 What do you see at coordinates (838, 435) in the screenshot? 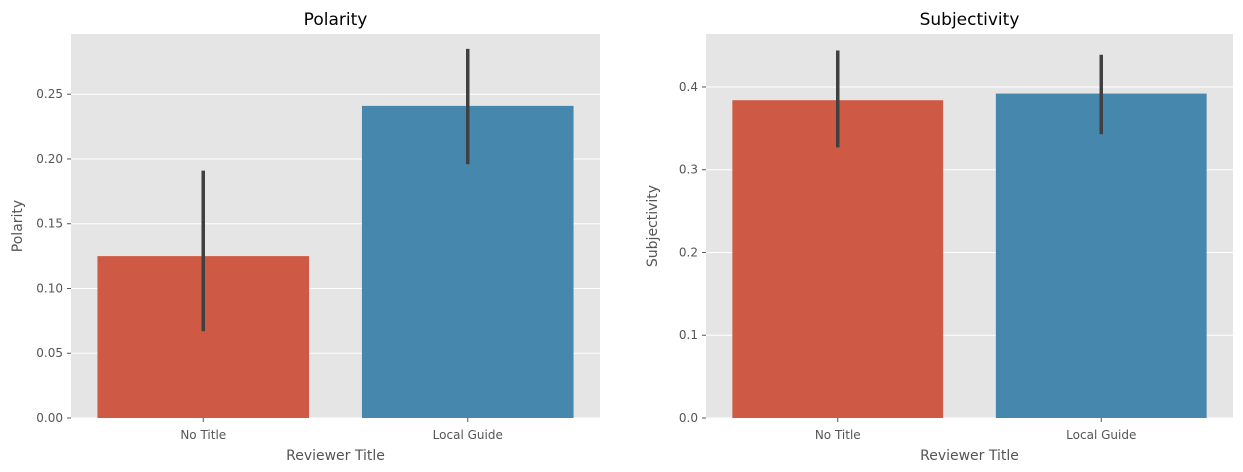
I see `subjectivity-x-tick-label: No Title` at bounding box center [838, 435].